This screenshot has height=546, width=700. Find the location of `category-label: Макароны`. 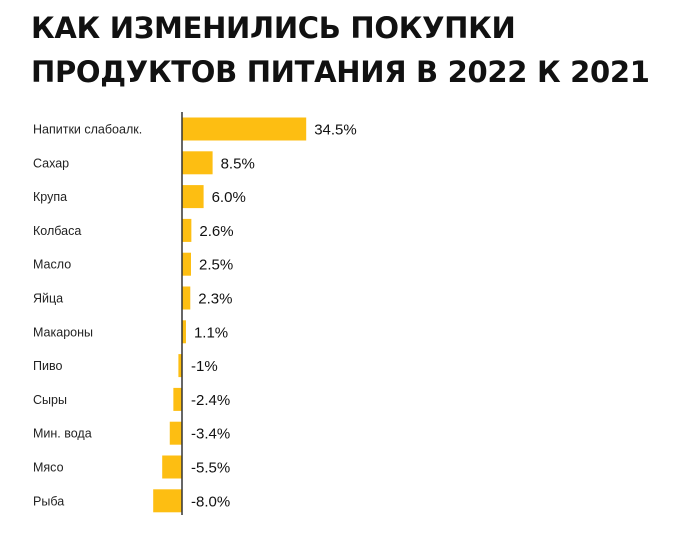

category-label: Макароны is located at coordinates (63, 332).